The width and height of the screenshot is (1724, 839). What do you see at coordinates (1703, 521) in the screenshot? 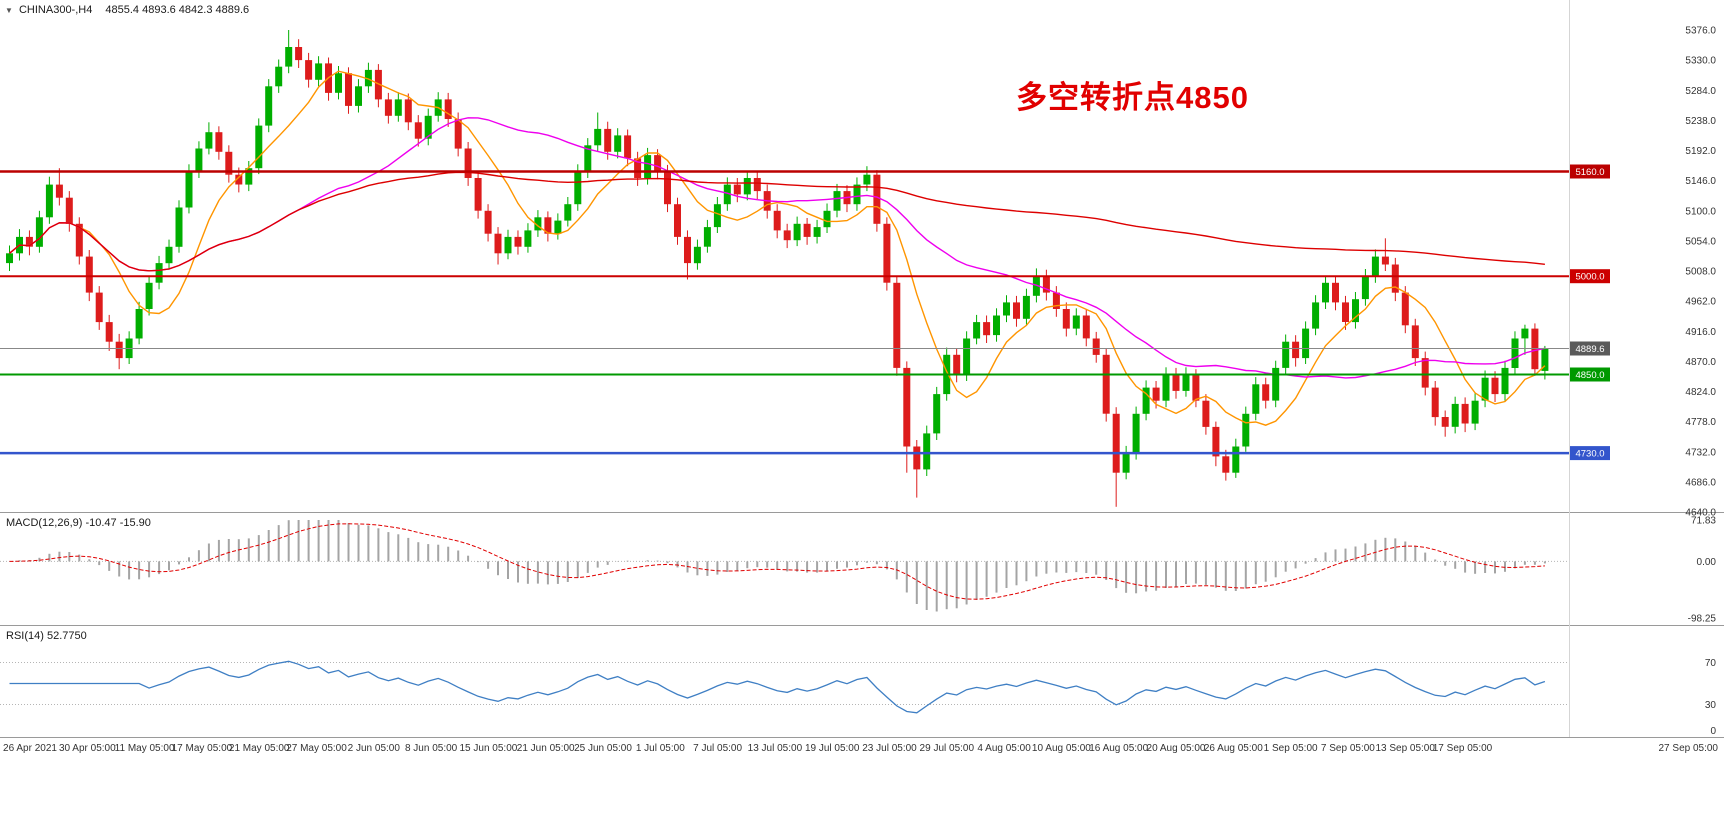
I see `macd-scale-label: 71.83` at bounding box center [1703, 521].